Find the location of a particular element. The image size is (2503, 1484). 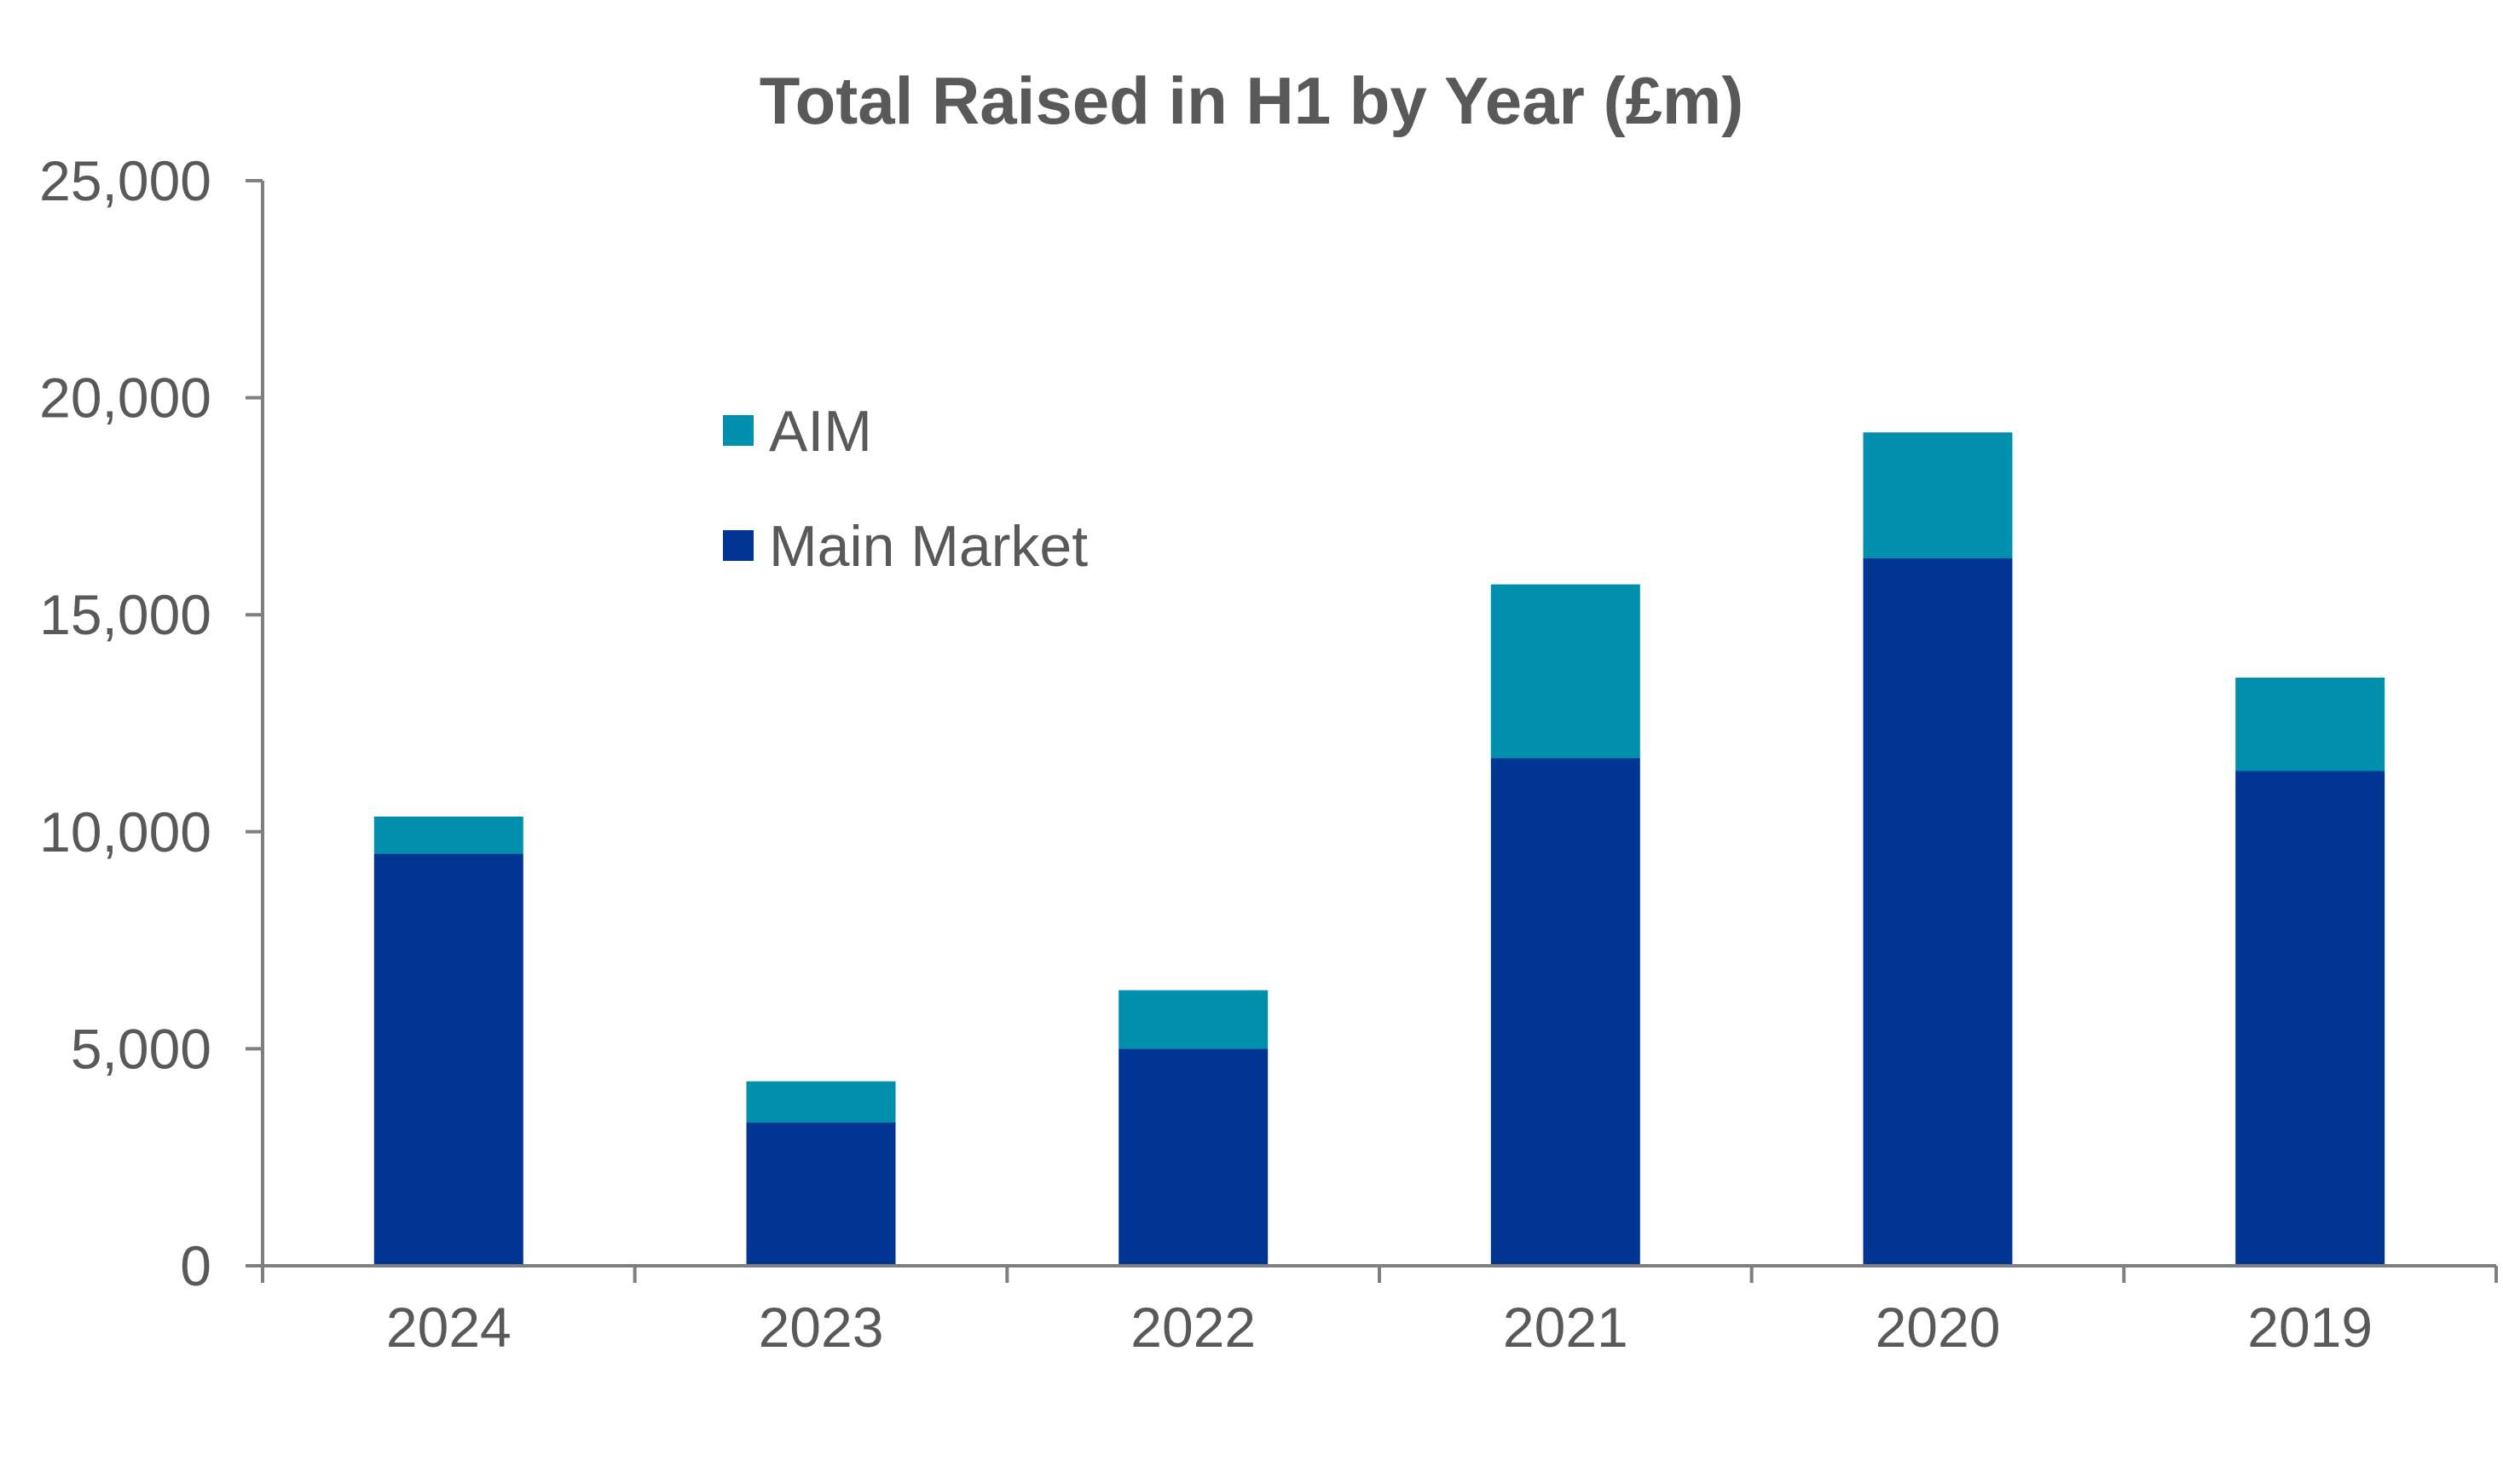

bar-main-market-2022 is located at coordinates (1194, 1157).